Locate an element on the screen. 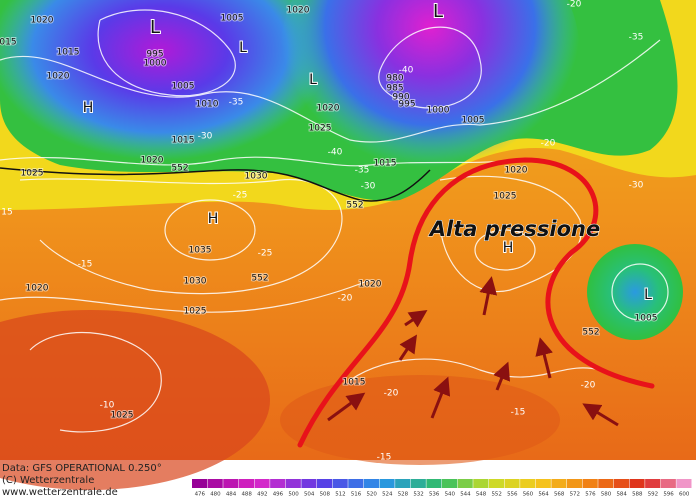 Image resolution: width=696 pixels, height=500 pixels. scale-label: 516 is located at coordinates (356, 495).